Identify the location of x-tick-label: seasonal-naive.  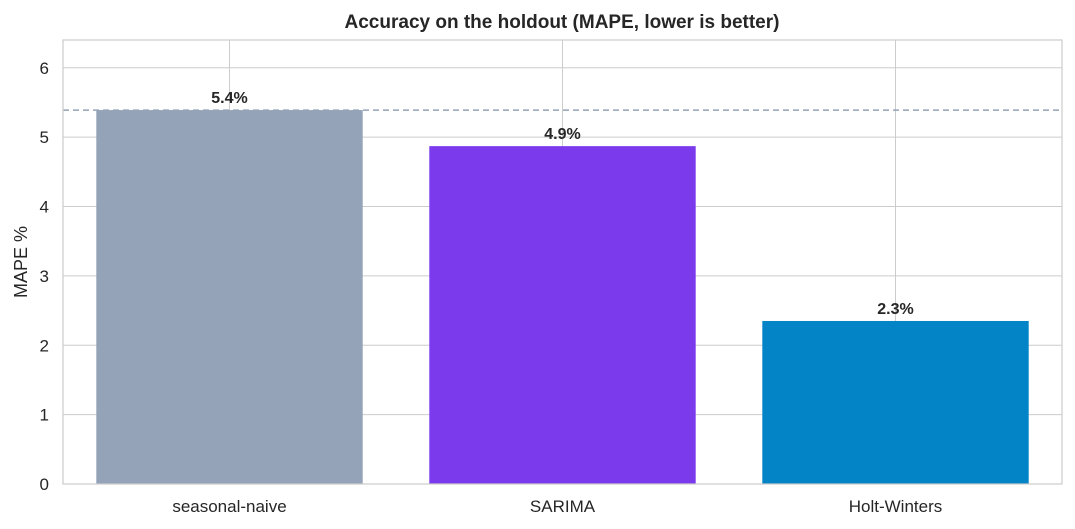
(229, 506).